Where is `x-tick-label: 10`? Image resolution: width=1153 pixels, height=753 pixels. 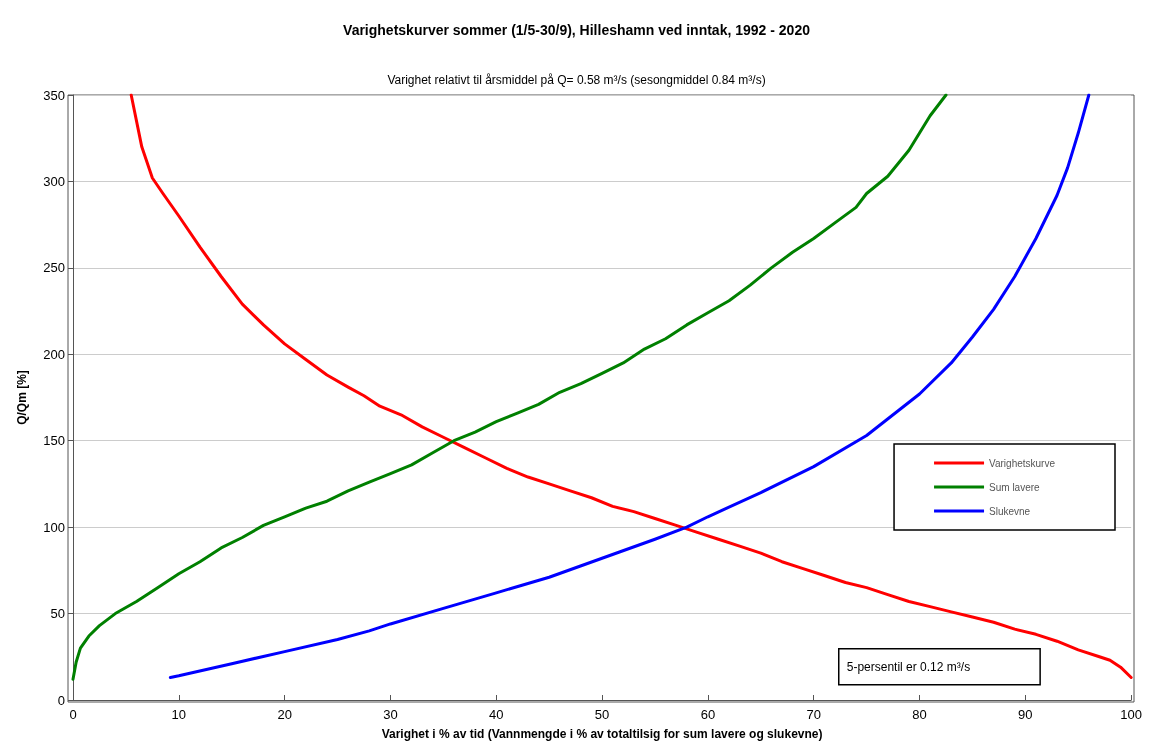
x-tick-label: 10 is located at coordinates (179, 714).